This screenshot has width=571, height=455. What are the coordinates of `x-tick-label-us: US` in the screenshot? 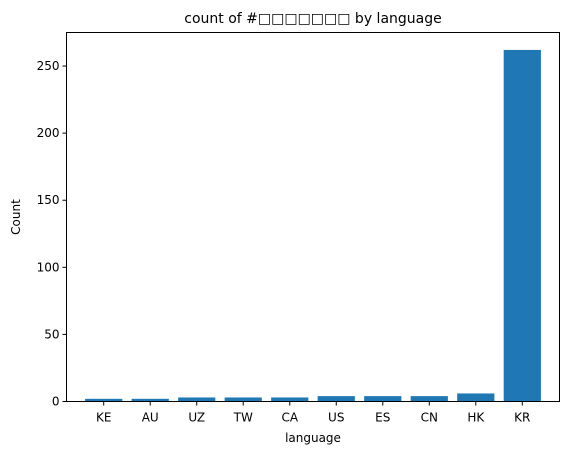 It's located at (336, 418).